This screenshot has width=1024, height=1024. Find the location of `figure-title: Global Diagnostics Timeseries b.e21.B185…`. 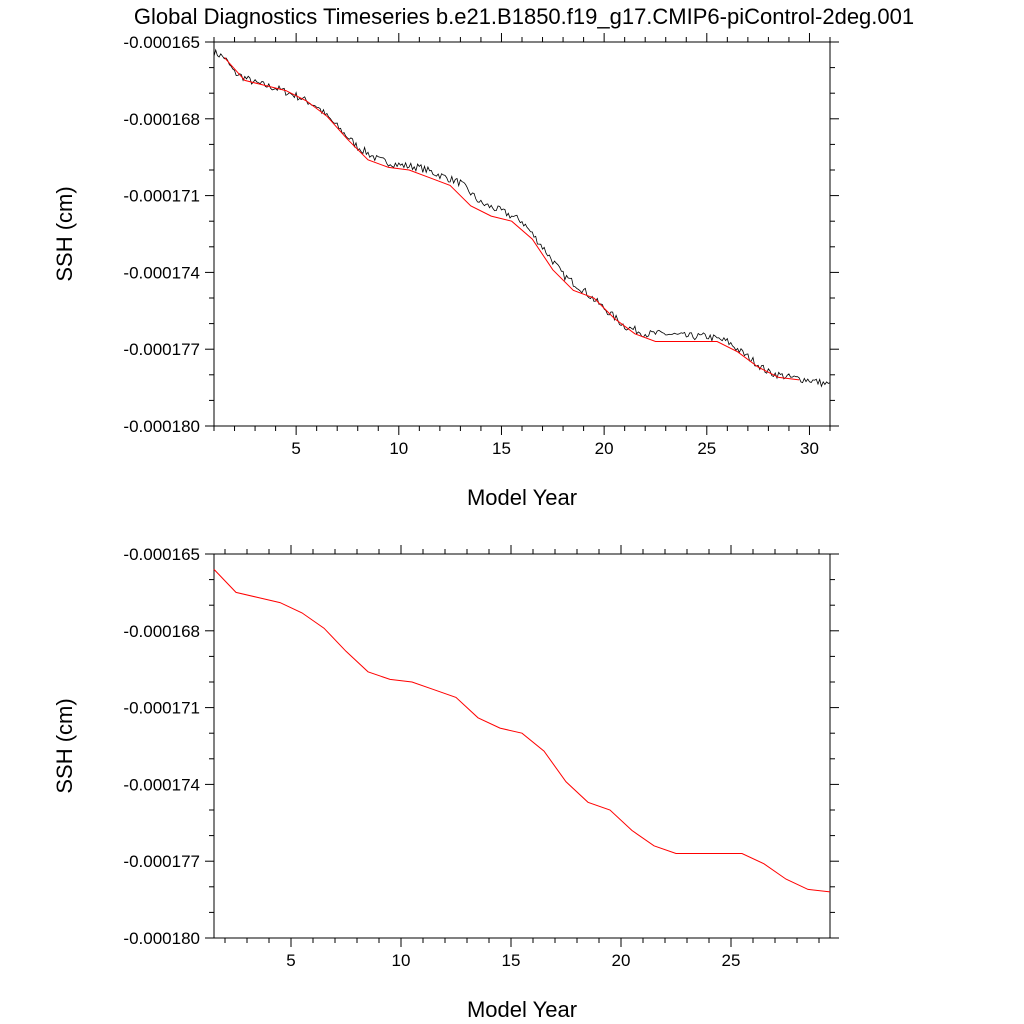

figure-title: Global Diagnostics Timeseries b.e21.B185… is located at coordinates (524, 16).